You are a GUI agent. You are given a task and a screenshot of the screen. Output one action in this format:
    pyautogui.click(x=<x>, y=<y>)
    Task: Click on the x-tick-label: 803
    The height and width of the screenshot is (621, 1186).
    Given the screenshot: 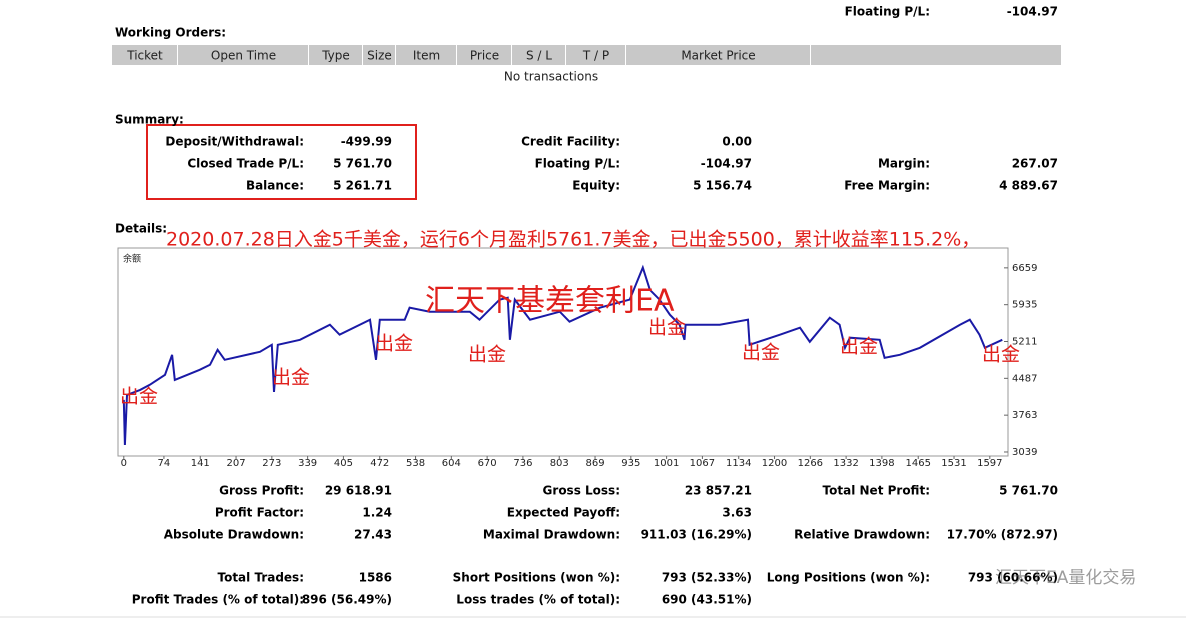 What is the action you would take?
    pyautogui.click(x=559, y=463)
    